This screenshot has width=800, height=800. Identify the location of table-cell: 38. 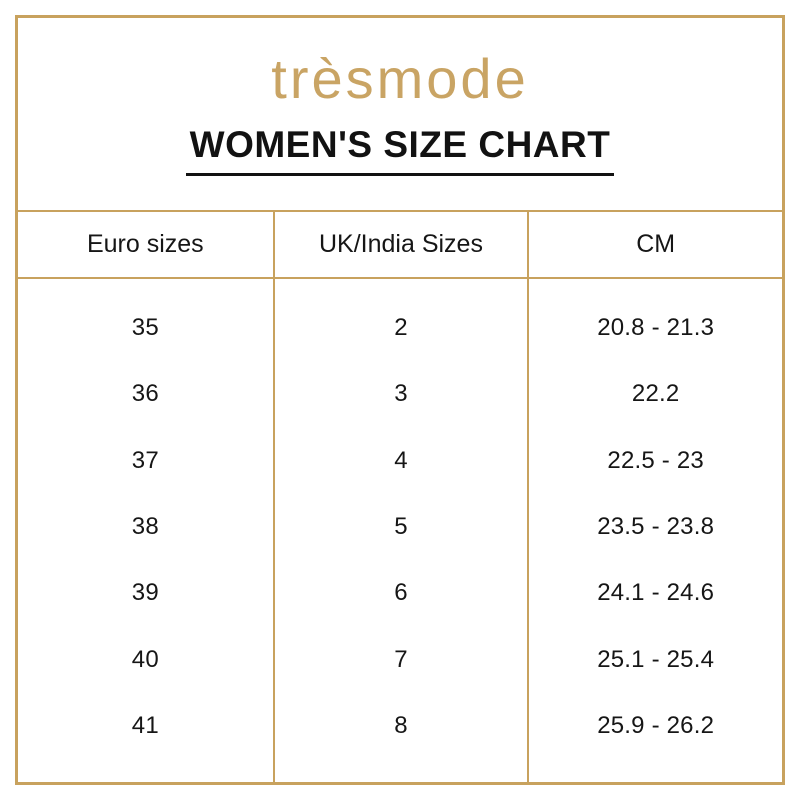
(145, 526).